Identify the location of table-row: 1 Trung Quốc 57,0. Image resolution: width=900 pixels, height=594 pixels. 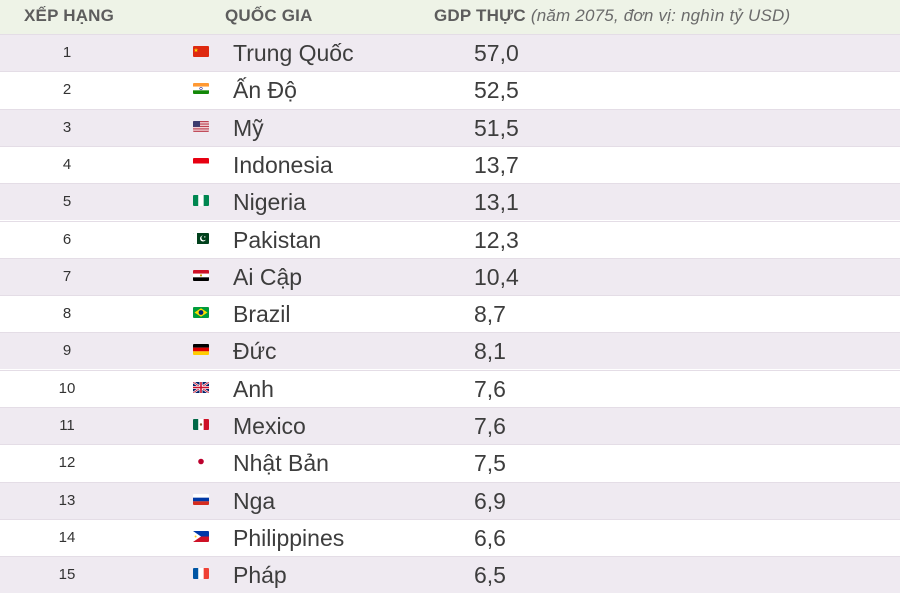
(450, 52).